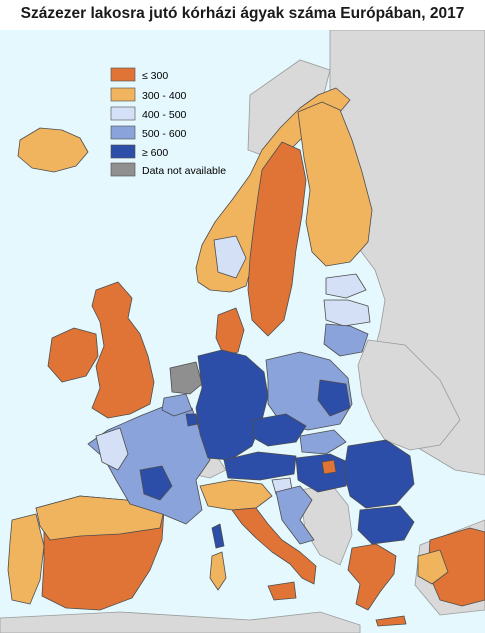 This screenshot has height=633, width=485. What do you see at coordinates (73, 355) in the screenshot?
I see `ireland` at bounding box center [73, 355].